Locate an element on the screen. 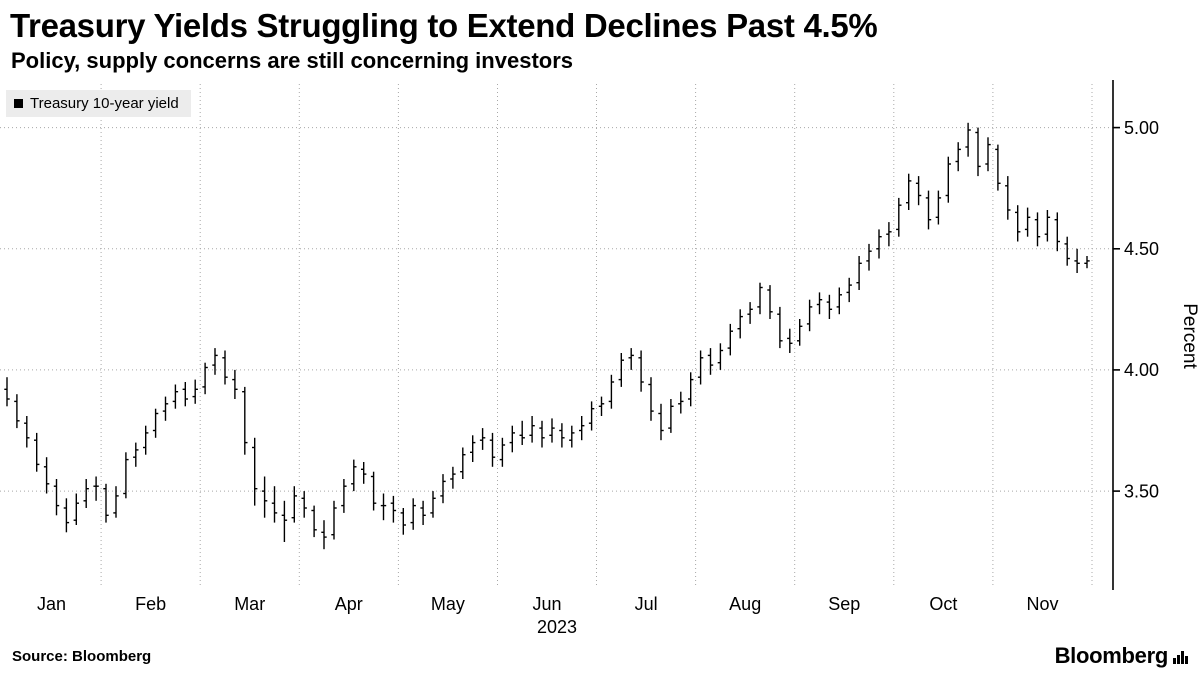 The height and width of the screenshot is (675, 1200). series-marker-icon is located at coordinates (18, 103).